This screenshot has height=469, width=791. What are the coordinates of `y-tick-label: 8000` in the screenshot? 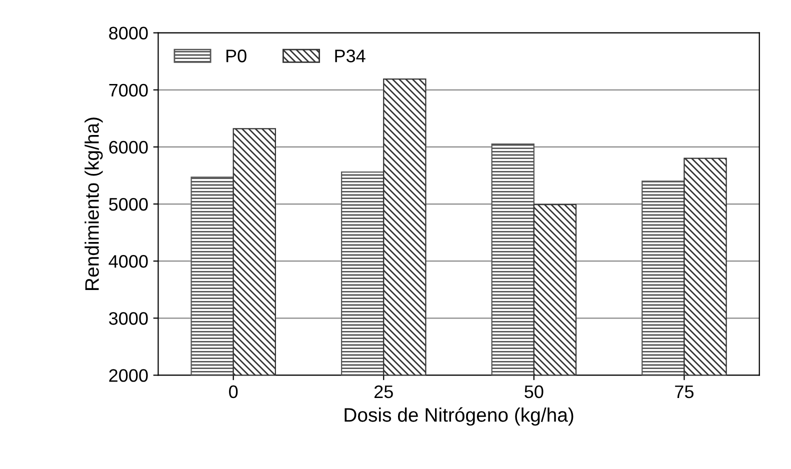 It's located at (128, 33).